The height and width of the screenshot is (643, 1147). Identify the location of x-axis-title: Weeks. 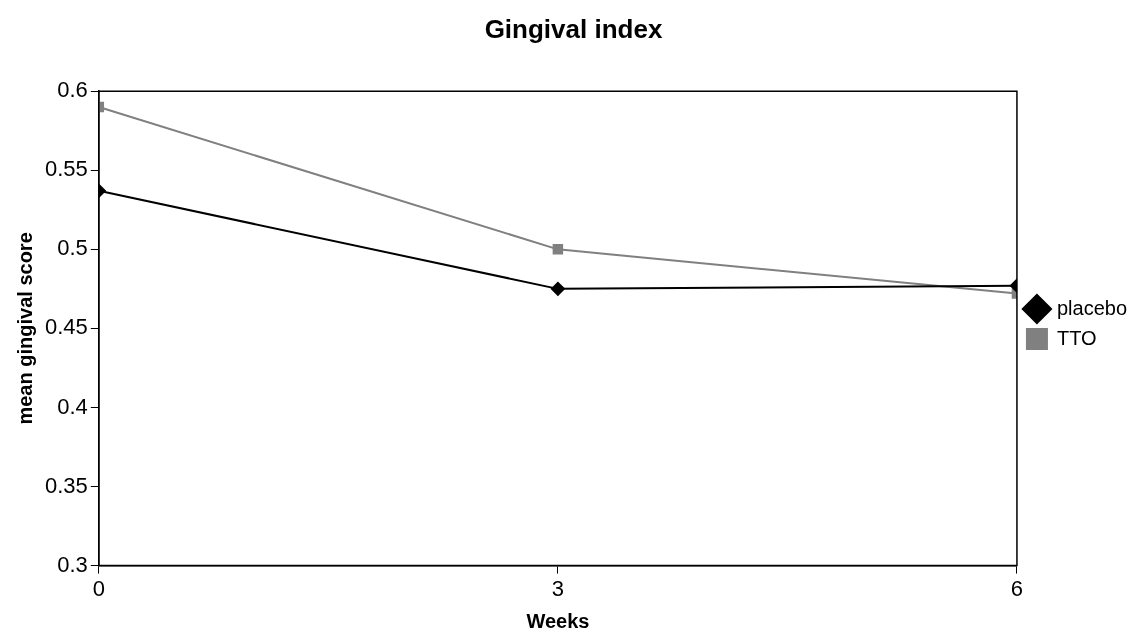
(558, 620).